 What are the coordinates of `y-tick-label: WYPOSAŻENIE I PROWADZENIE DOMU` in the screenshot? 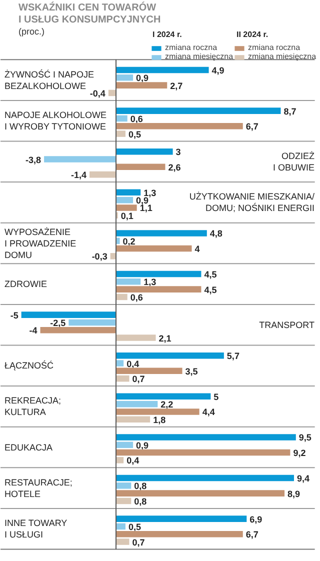 It's located at (40, 243).